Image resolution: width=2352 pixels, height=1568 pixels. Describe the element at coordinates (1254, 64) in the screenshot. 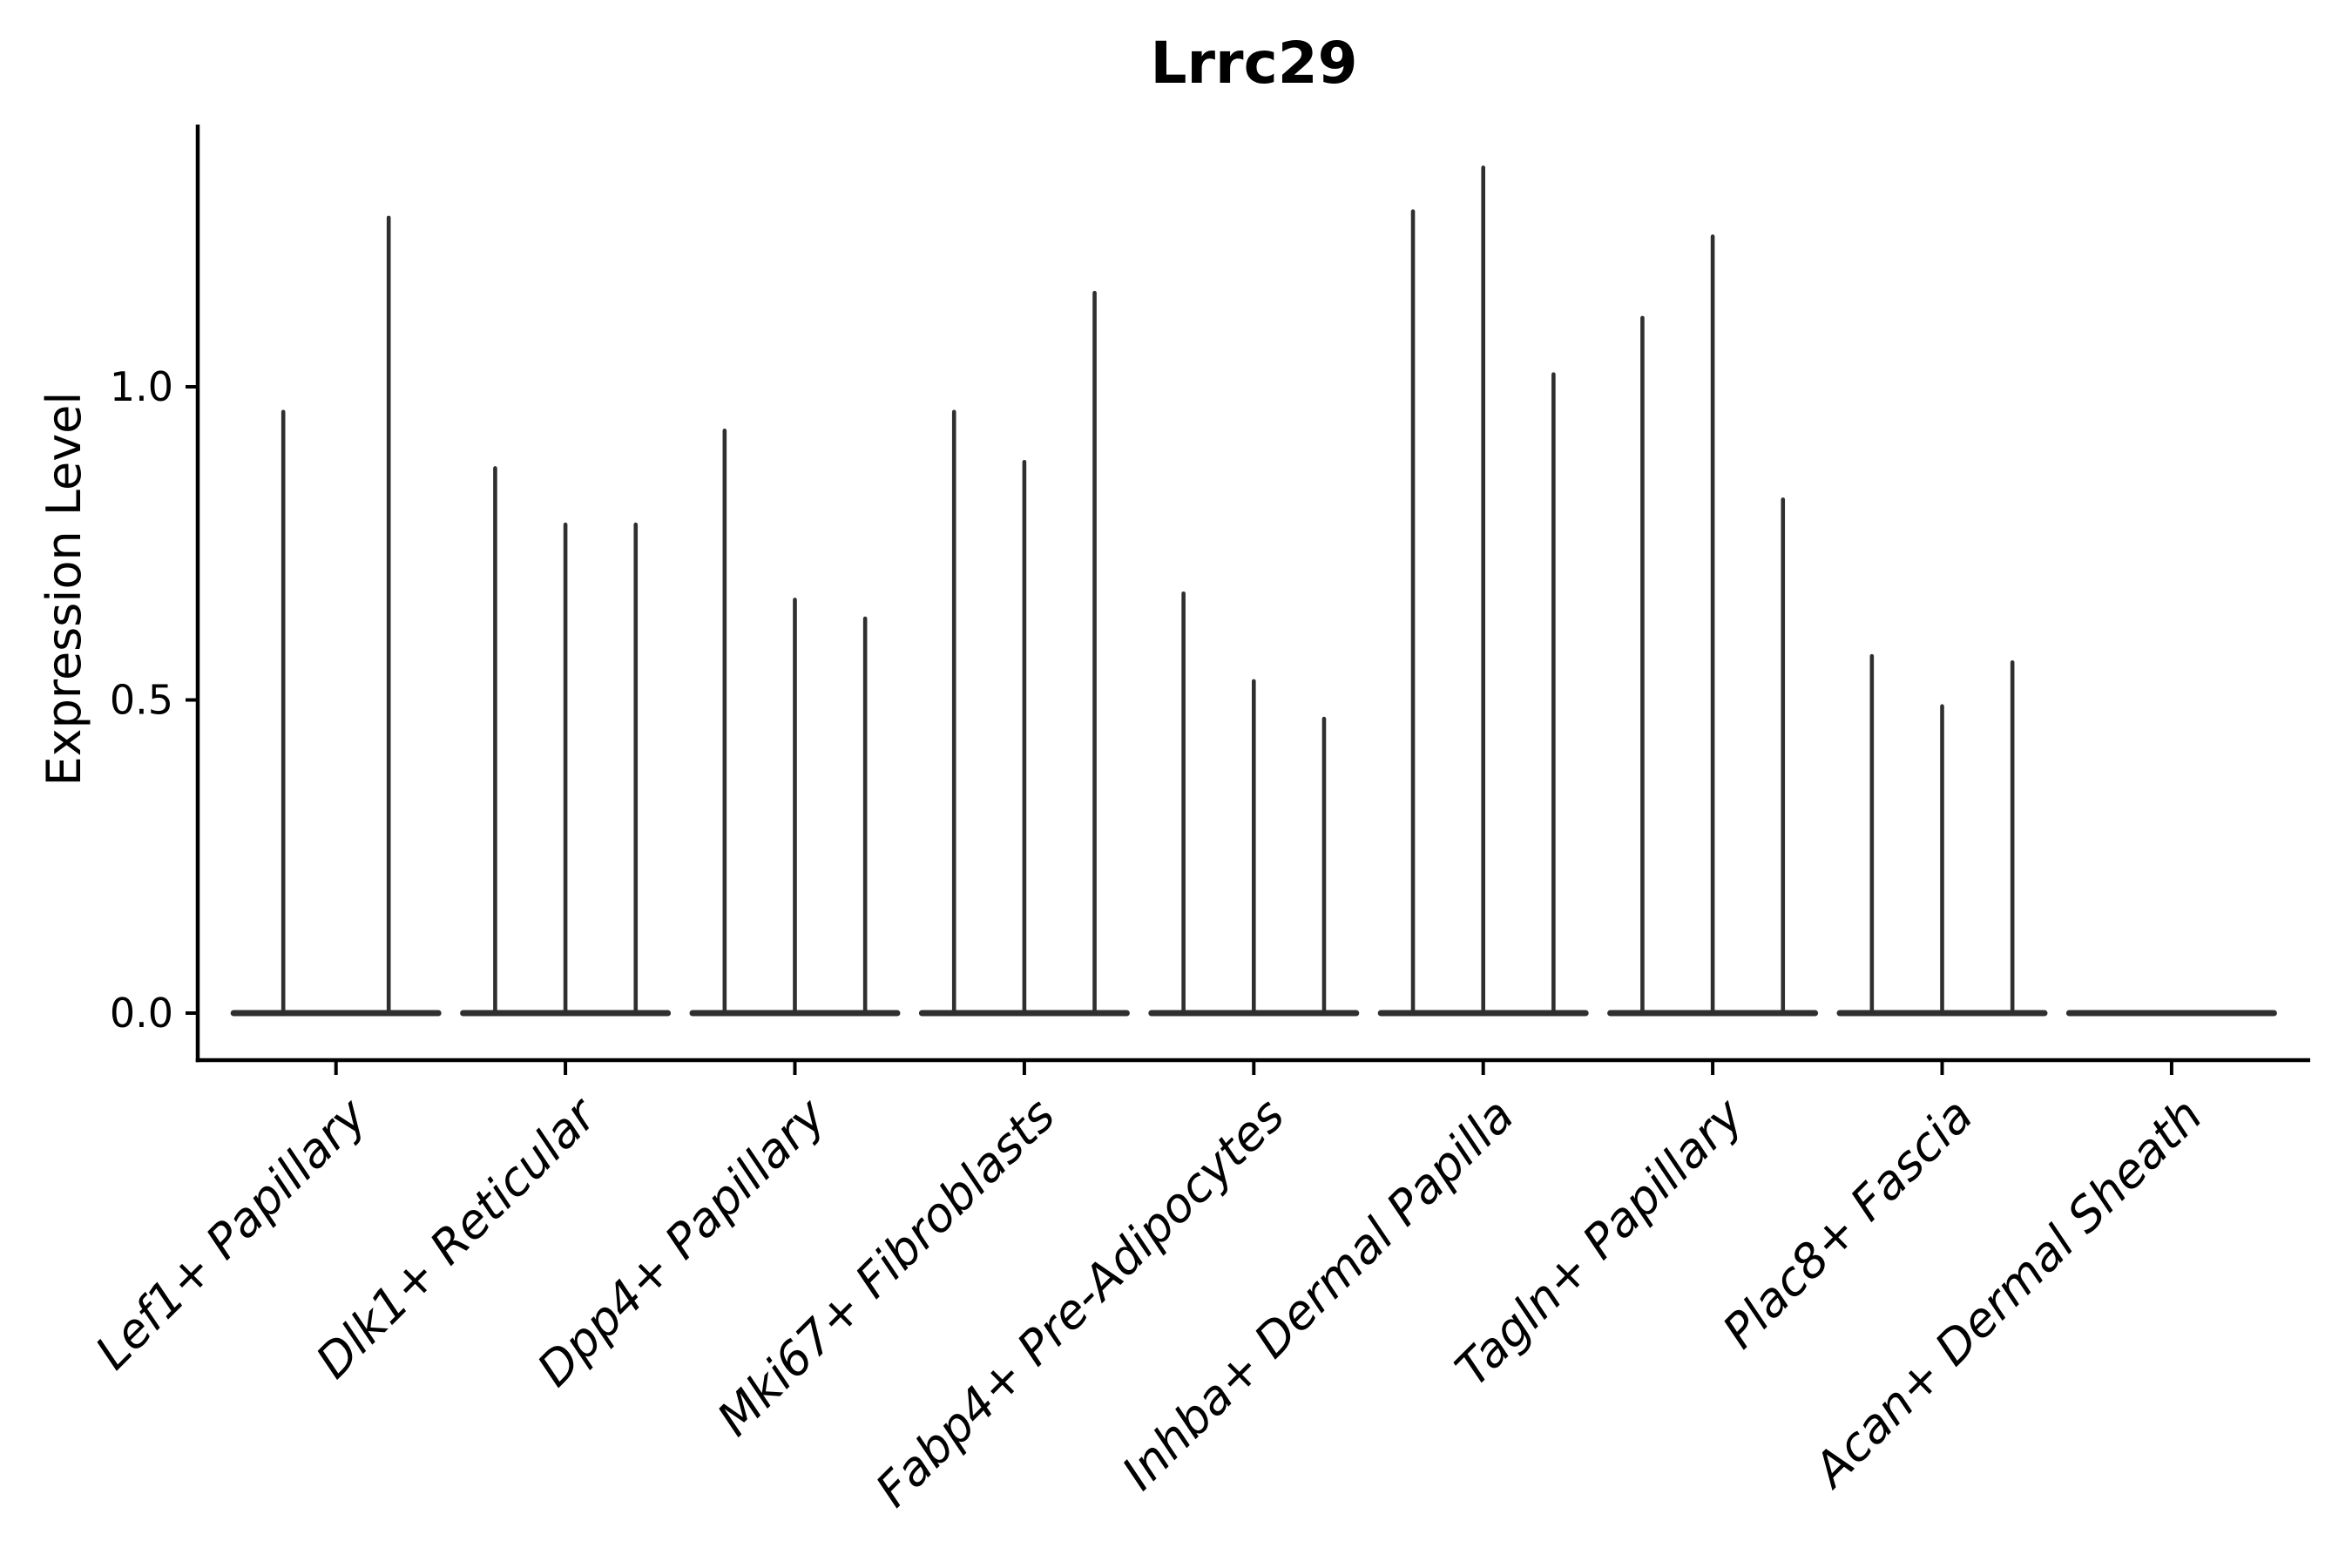

I see `chart-title: Lrrc29` at that location.